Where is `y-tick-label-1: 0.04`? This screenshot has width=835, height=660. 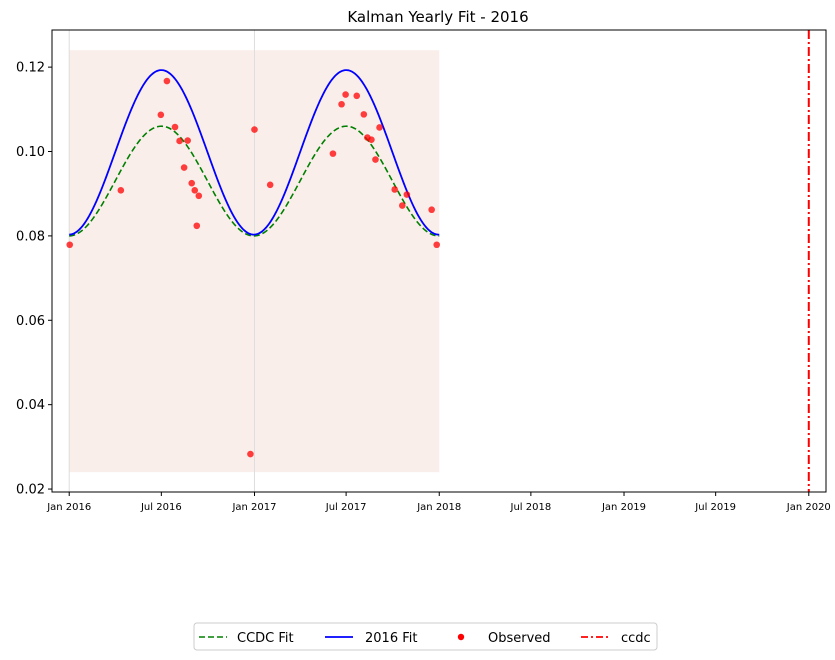
y-tick-label-1: 0.04 is located at coordinates (30, 405).